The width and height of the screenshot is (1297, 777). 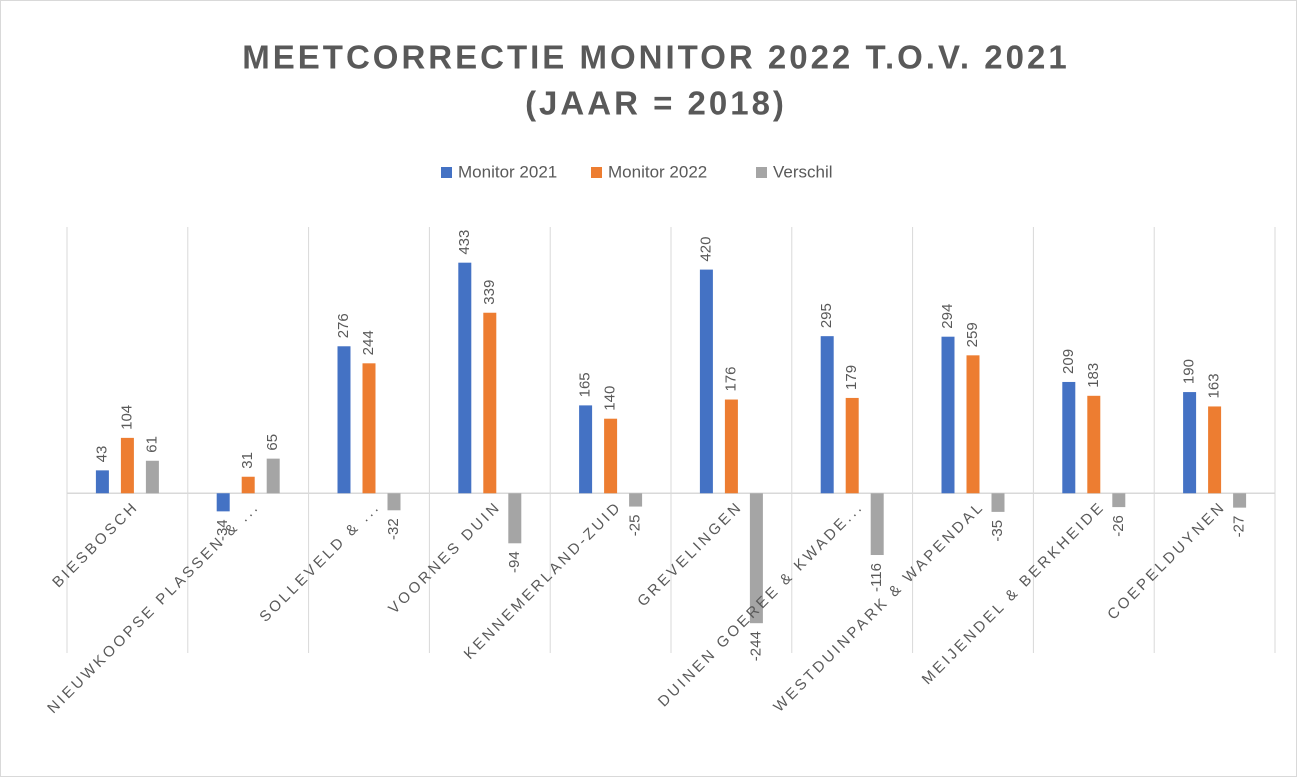 What do you see at coordinates (876, 577) in the screenshot?
I see `value-label: -116` at bounding box center [876, 577].